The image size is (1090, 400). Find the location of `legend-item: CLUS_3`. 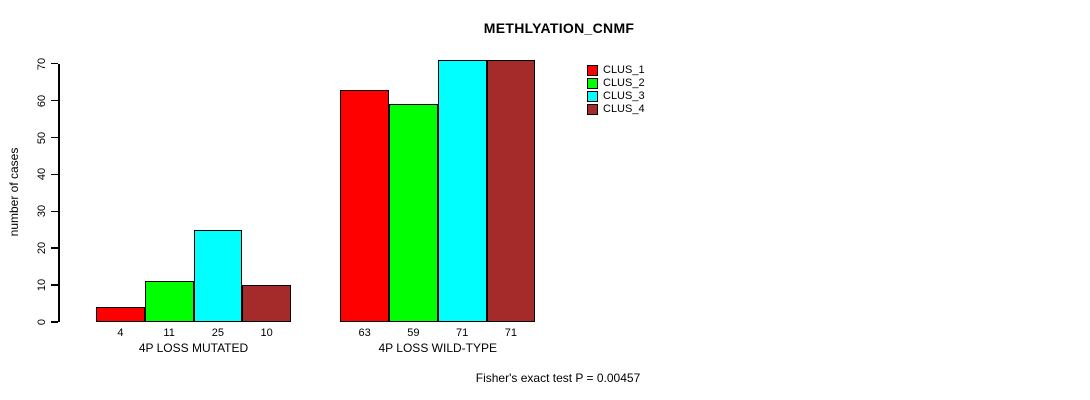

legend-item: CLUS_3 is located at coordinates (616, 96).